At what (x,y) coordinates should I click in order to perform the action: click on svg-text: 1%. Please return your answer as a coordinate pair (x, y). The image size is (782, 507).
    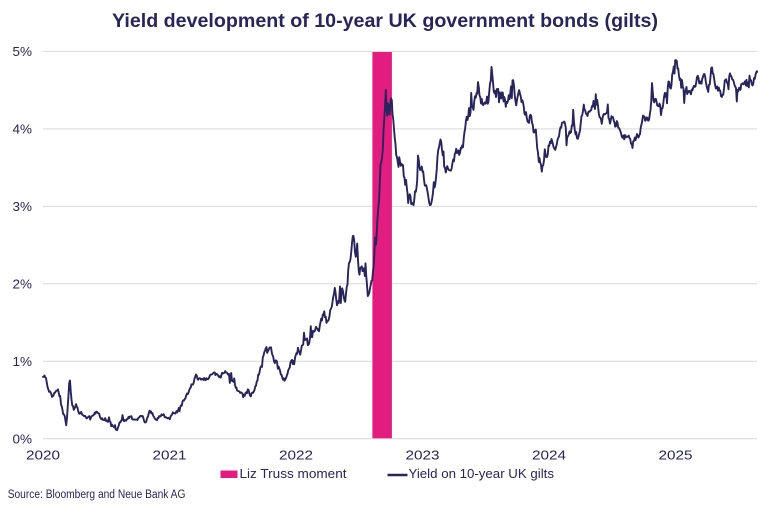
    Looking at the image, I should click on (23, 362).